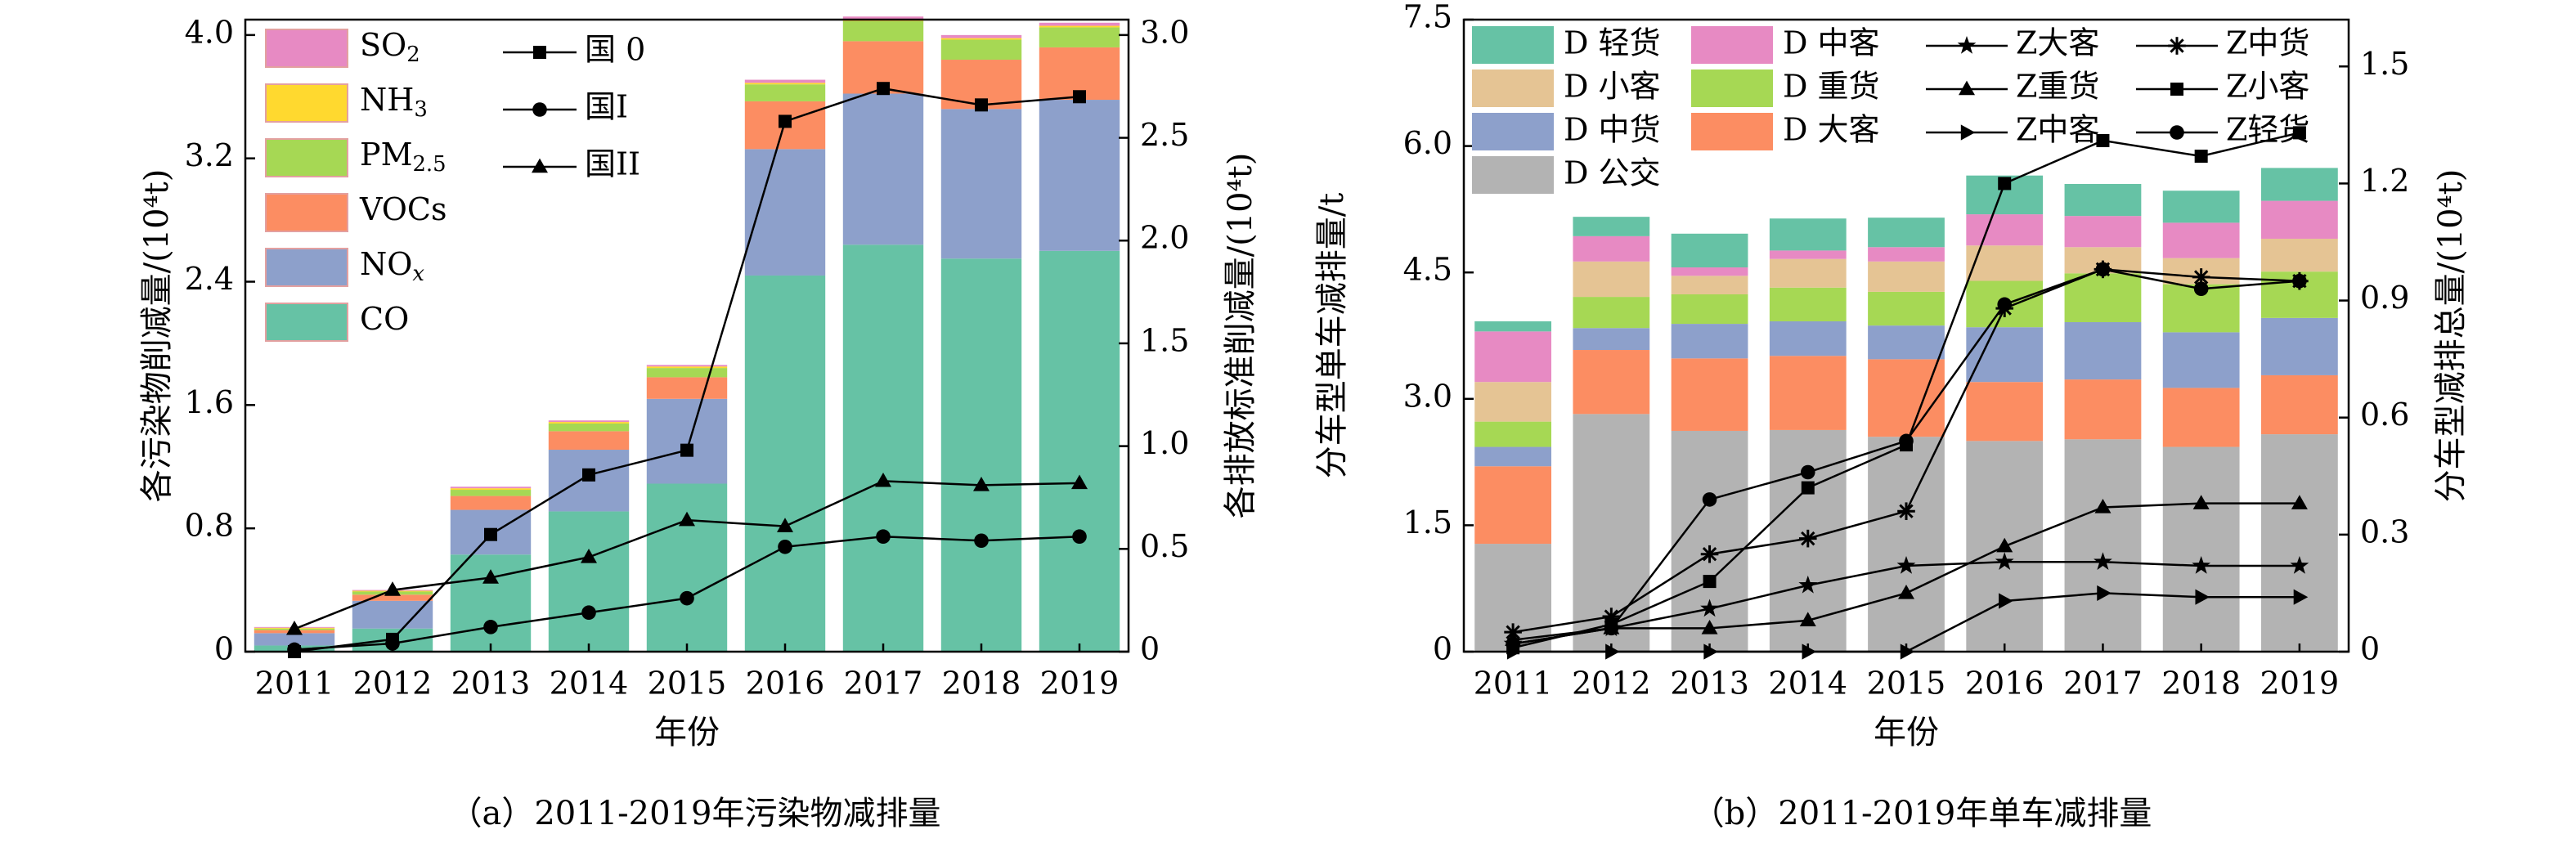 This screenshot has width=2576, height=843. Describe the element at coordinates (1808, 234) in the screenshot. I see `bar-d-轻货-2014` at that location.